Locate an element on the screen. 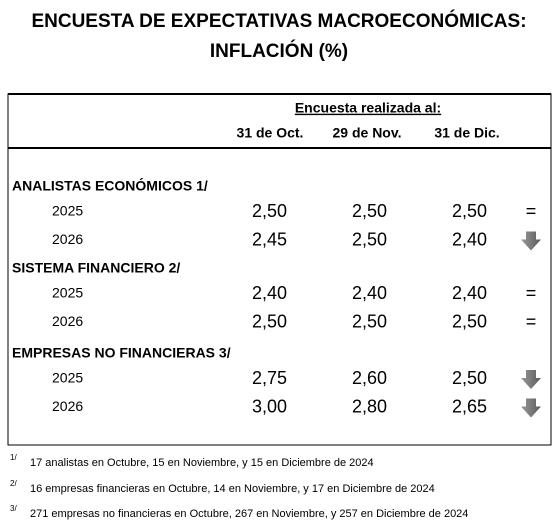 This screenshot has width=559, height=531. footnote-mark: 2/ is located at coordinates (13, 483).